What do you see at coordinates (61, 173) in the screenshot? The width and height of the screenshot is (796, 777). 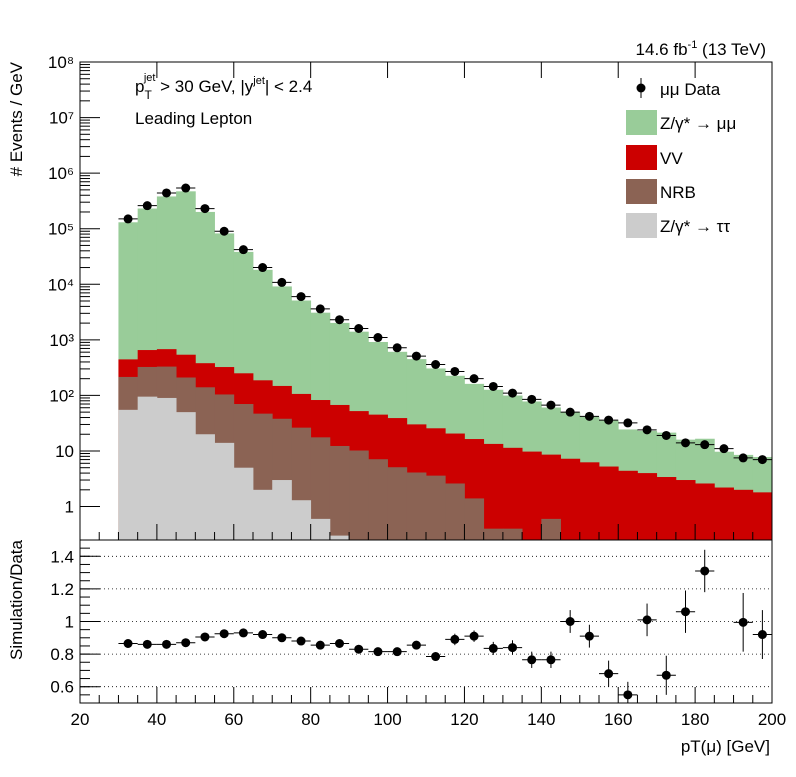 I see `main-y-tick-label-6: 10⁶` at bounding box center [61, 173].